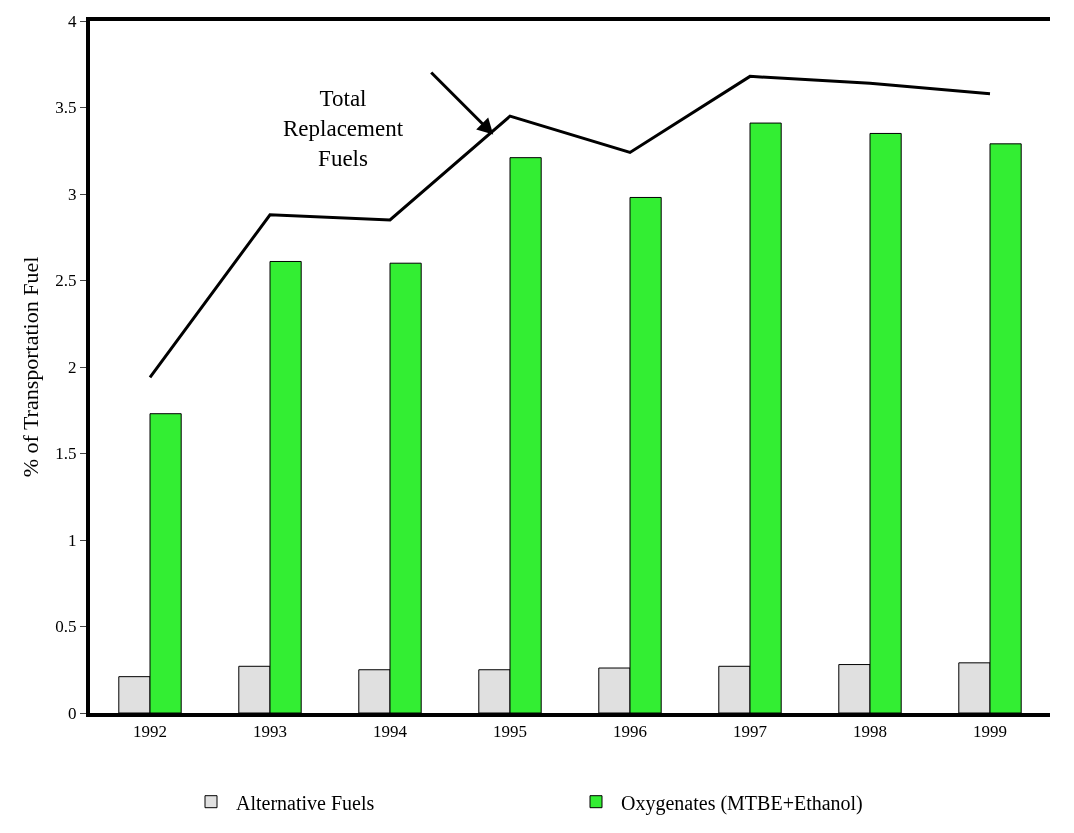 The height and width of the screenshot is (833, 1074). What do you see at coordinates (305, 802) in the screenshot?
I see `legend-label: Alternative Fuels` at bounding box center [305, 802].